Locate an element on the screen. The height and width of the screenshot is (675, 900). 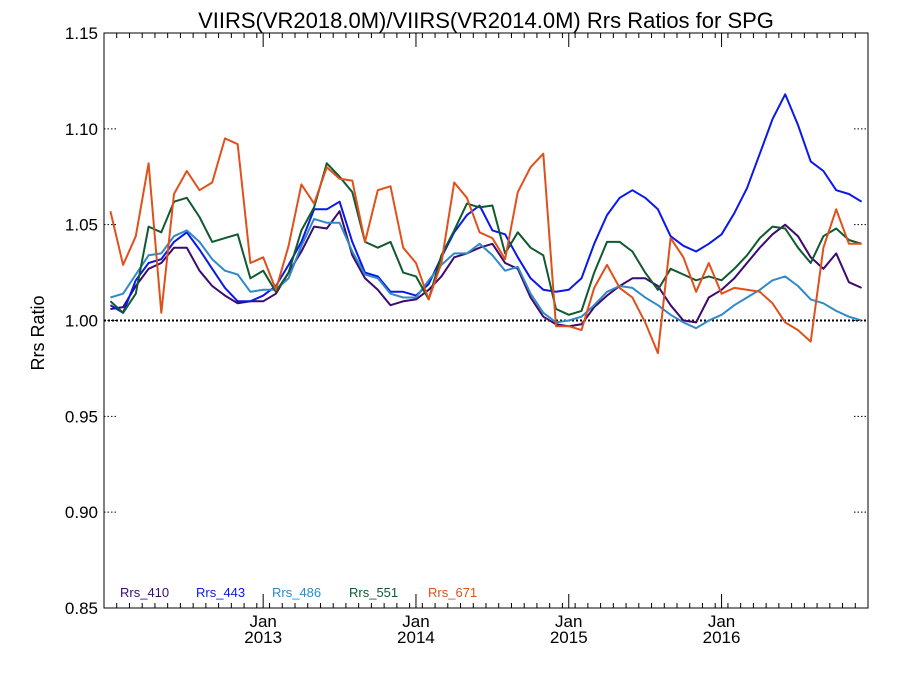
y-axis-label: Rrs Ratio is located at coordinates (38, 332).